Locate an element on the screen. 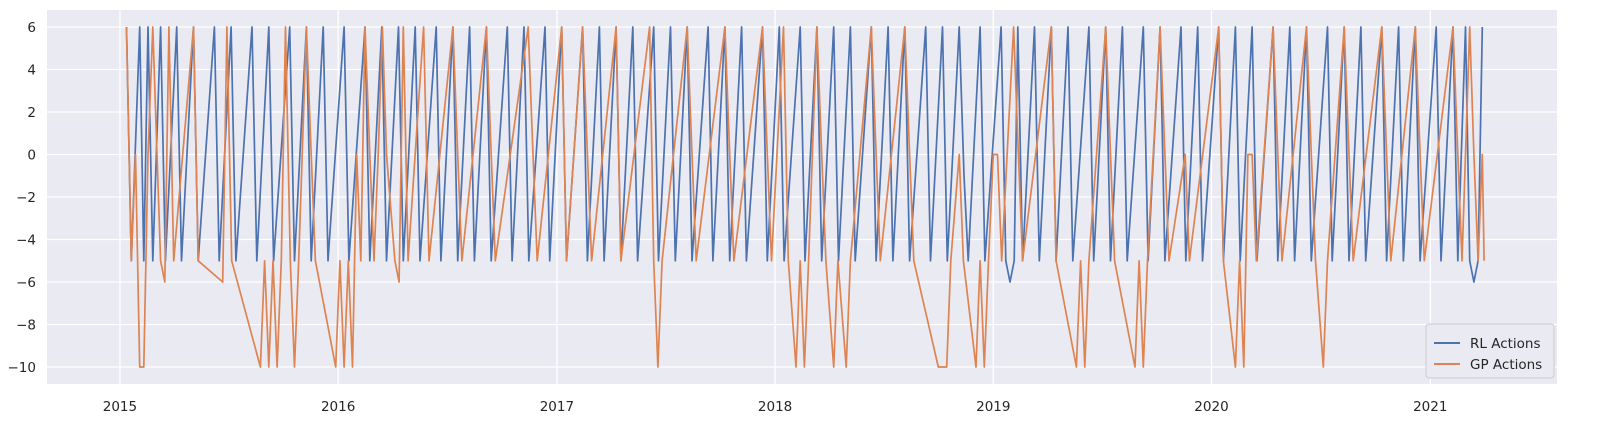  legend-label-gp: GP Actions is located at coordinates (1506, 365).